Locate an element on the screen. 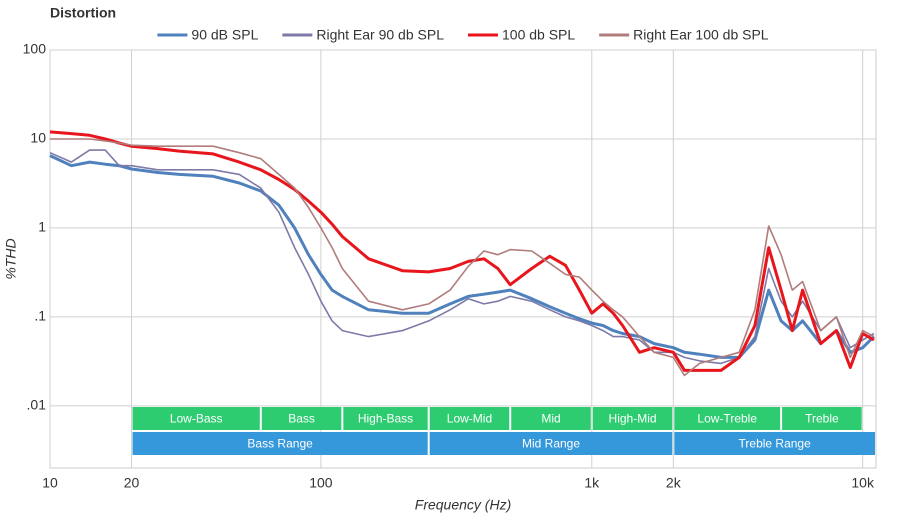 This screenshot has width=900, height=520. x-tick-label: 10 is located at coordinates (50, 483).